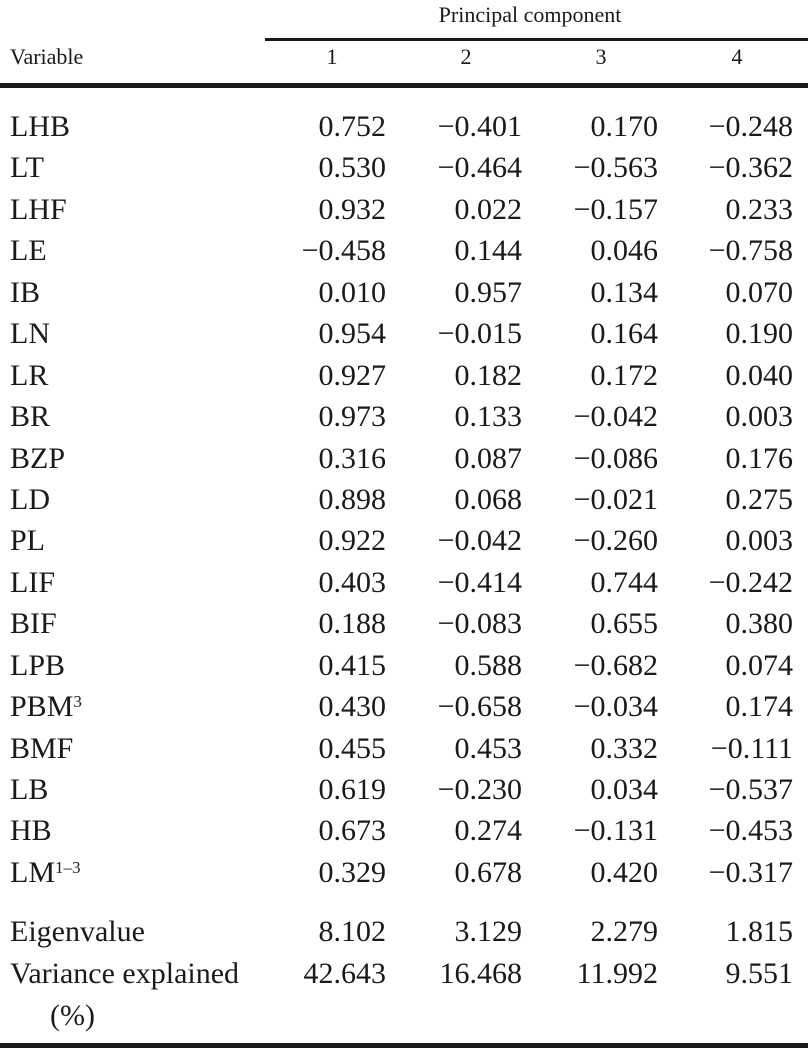 This screenshot has width=808, height=1051. Describe the element at coordinates (488, 458) in the screenshot. I see `row-value: 0.087` at that location.